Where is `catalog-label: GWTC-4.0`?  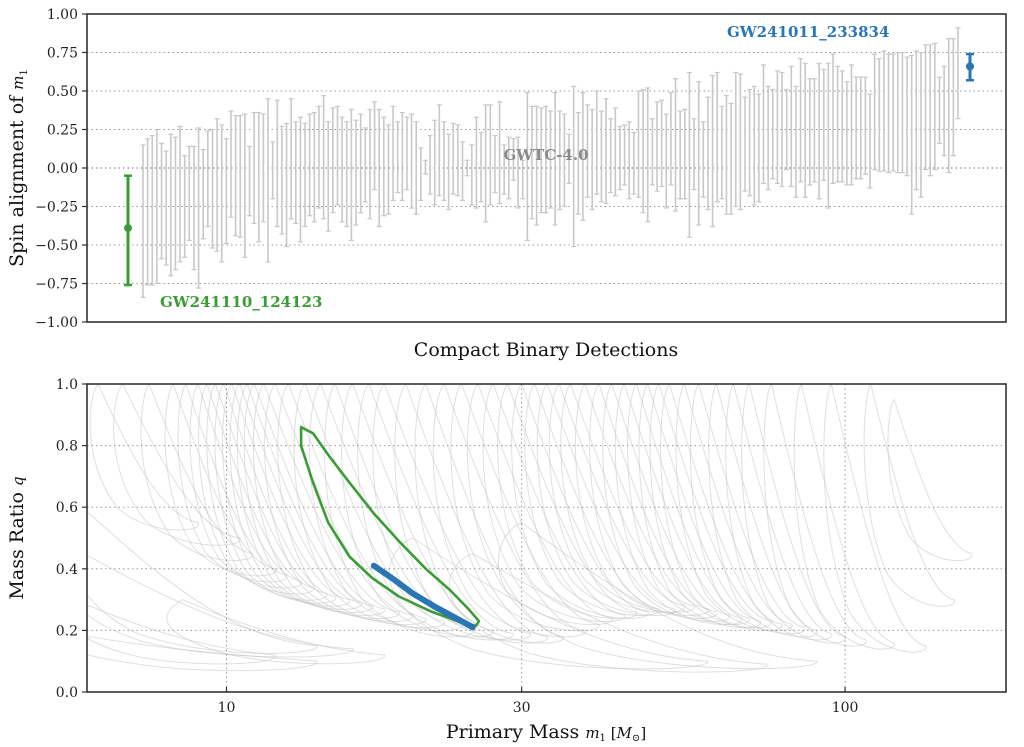
catalog-label: GWTC-4.0 is located at coordinates (545, 155).